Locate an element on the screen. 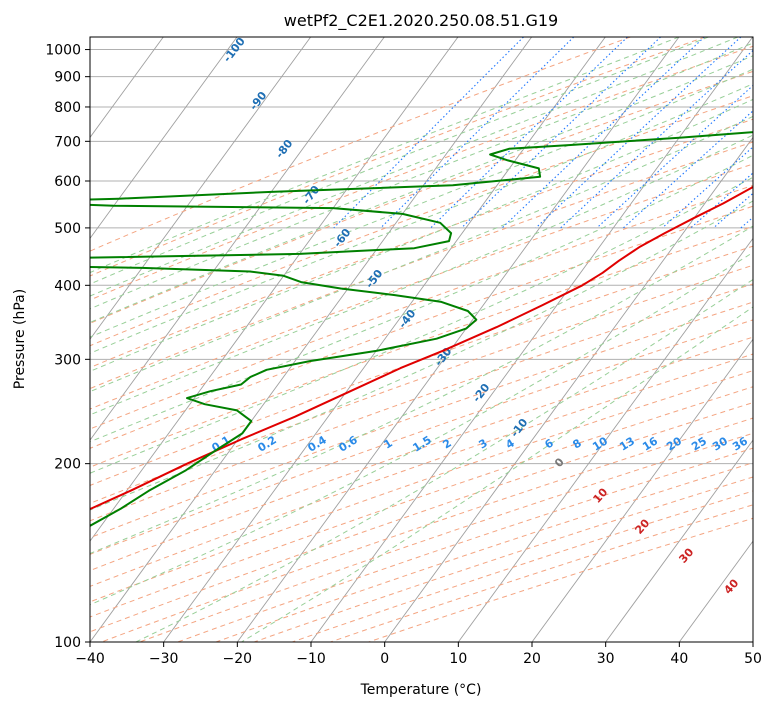  y-tick-label: 800 is located at coordinates (67, 108).